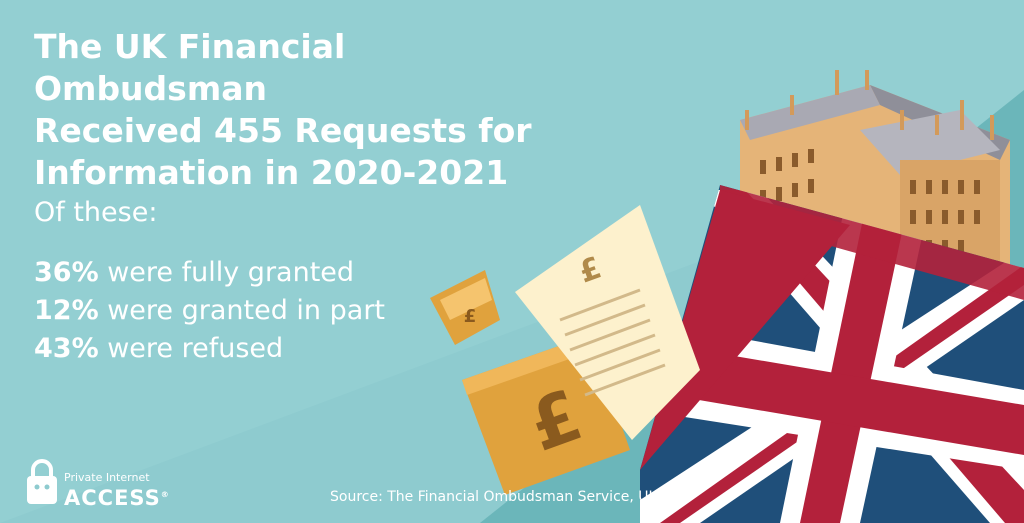 The height and width of the screenshot is (523, 1024). I want to click on logo-line-1: Private Internet, so click(107, 477).